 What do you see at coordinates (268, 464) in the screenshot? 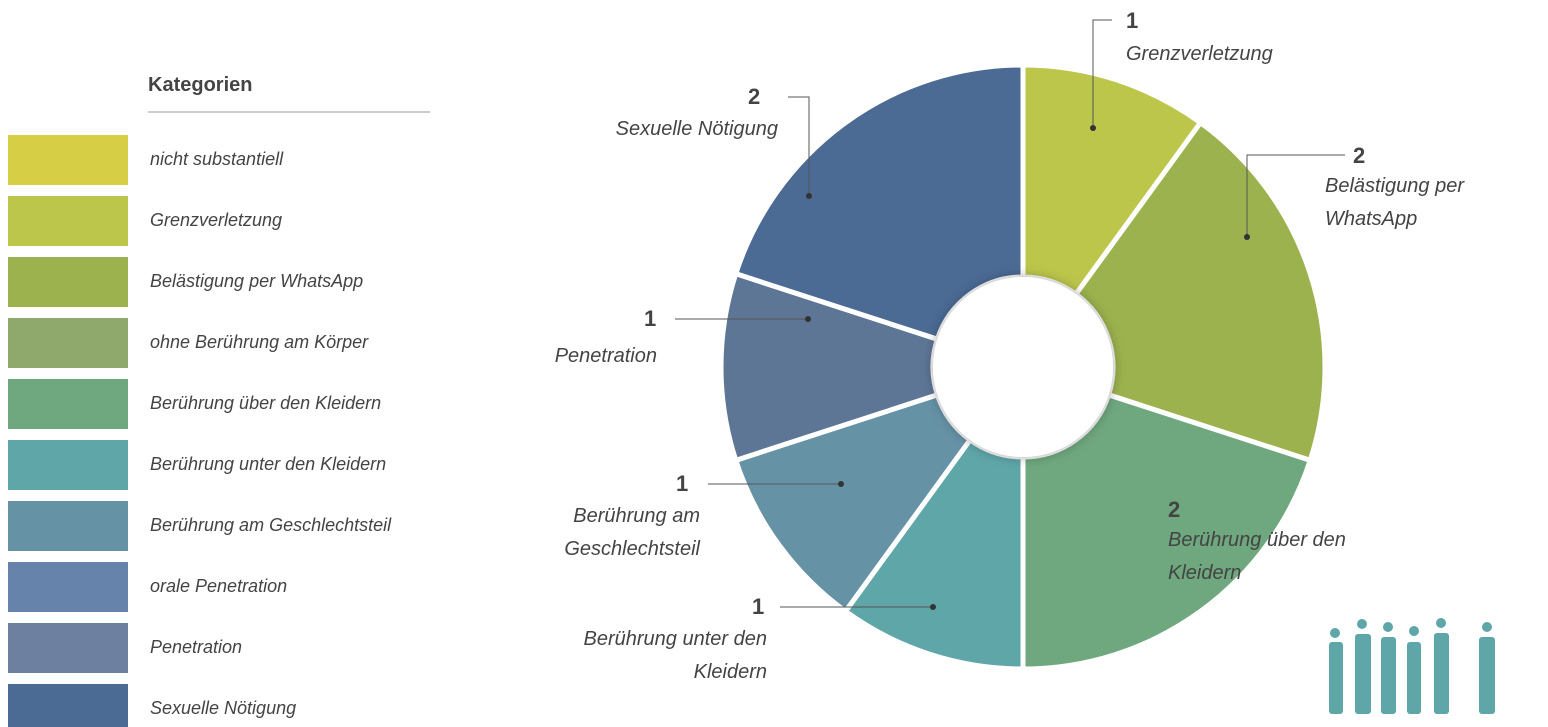
I see `legend-label: Berührung unter den Kleidern` at bounding box center [268, 464].